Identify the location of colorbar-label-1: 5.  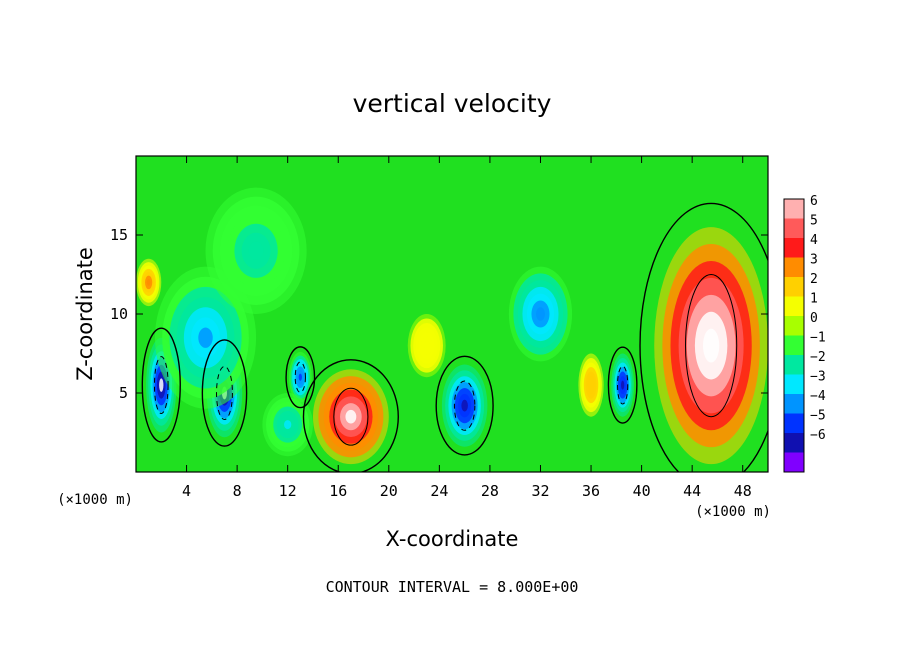
(814, 221).